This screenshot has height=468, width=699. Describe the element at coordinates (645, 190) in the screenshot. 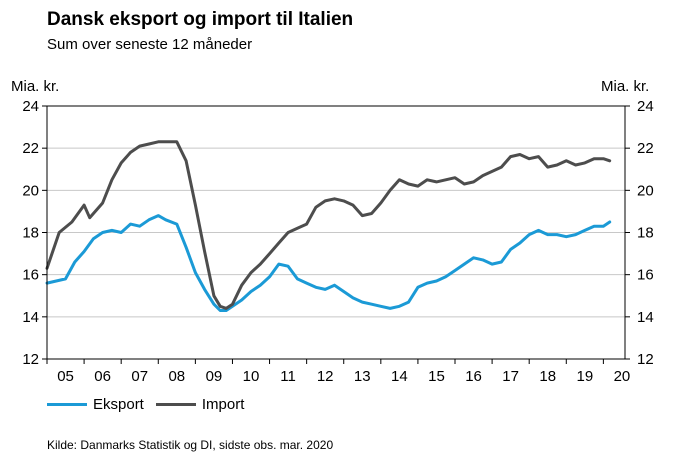

I see `y-tick-label-right-20: 20` at that location.